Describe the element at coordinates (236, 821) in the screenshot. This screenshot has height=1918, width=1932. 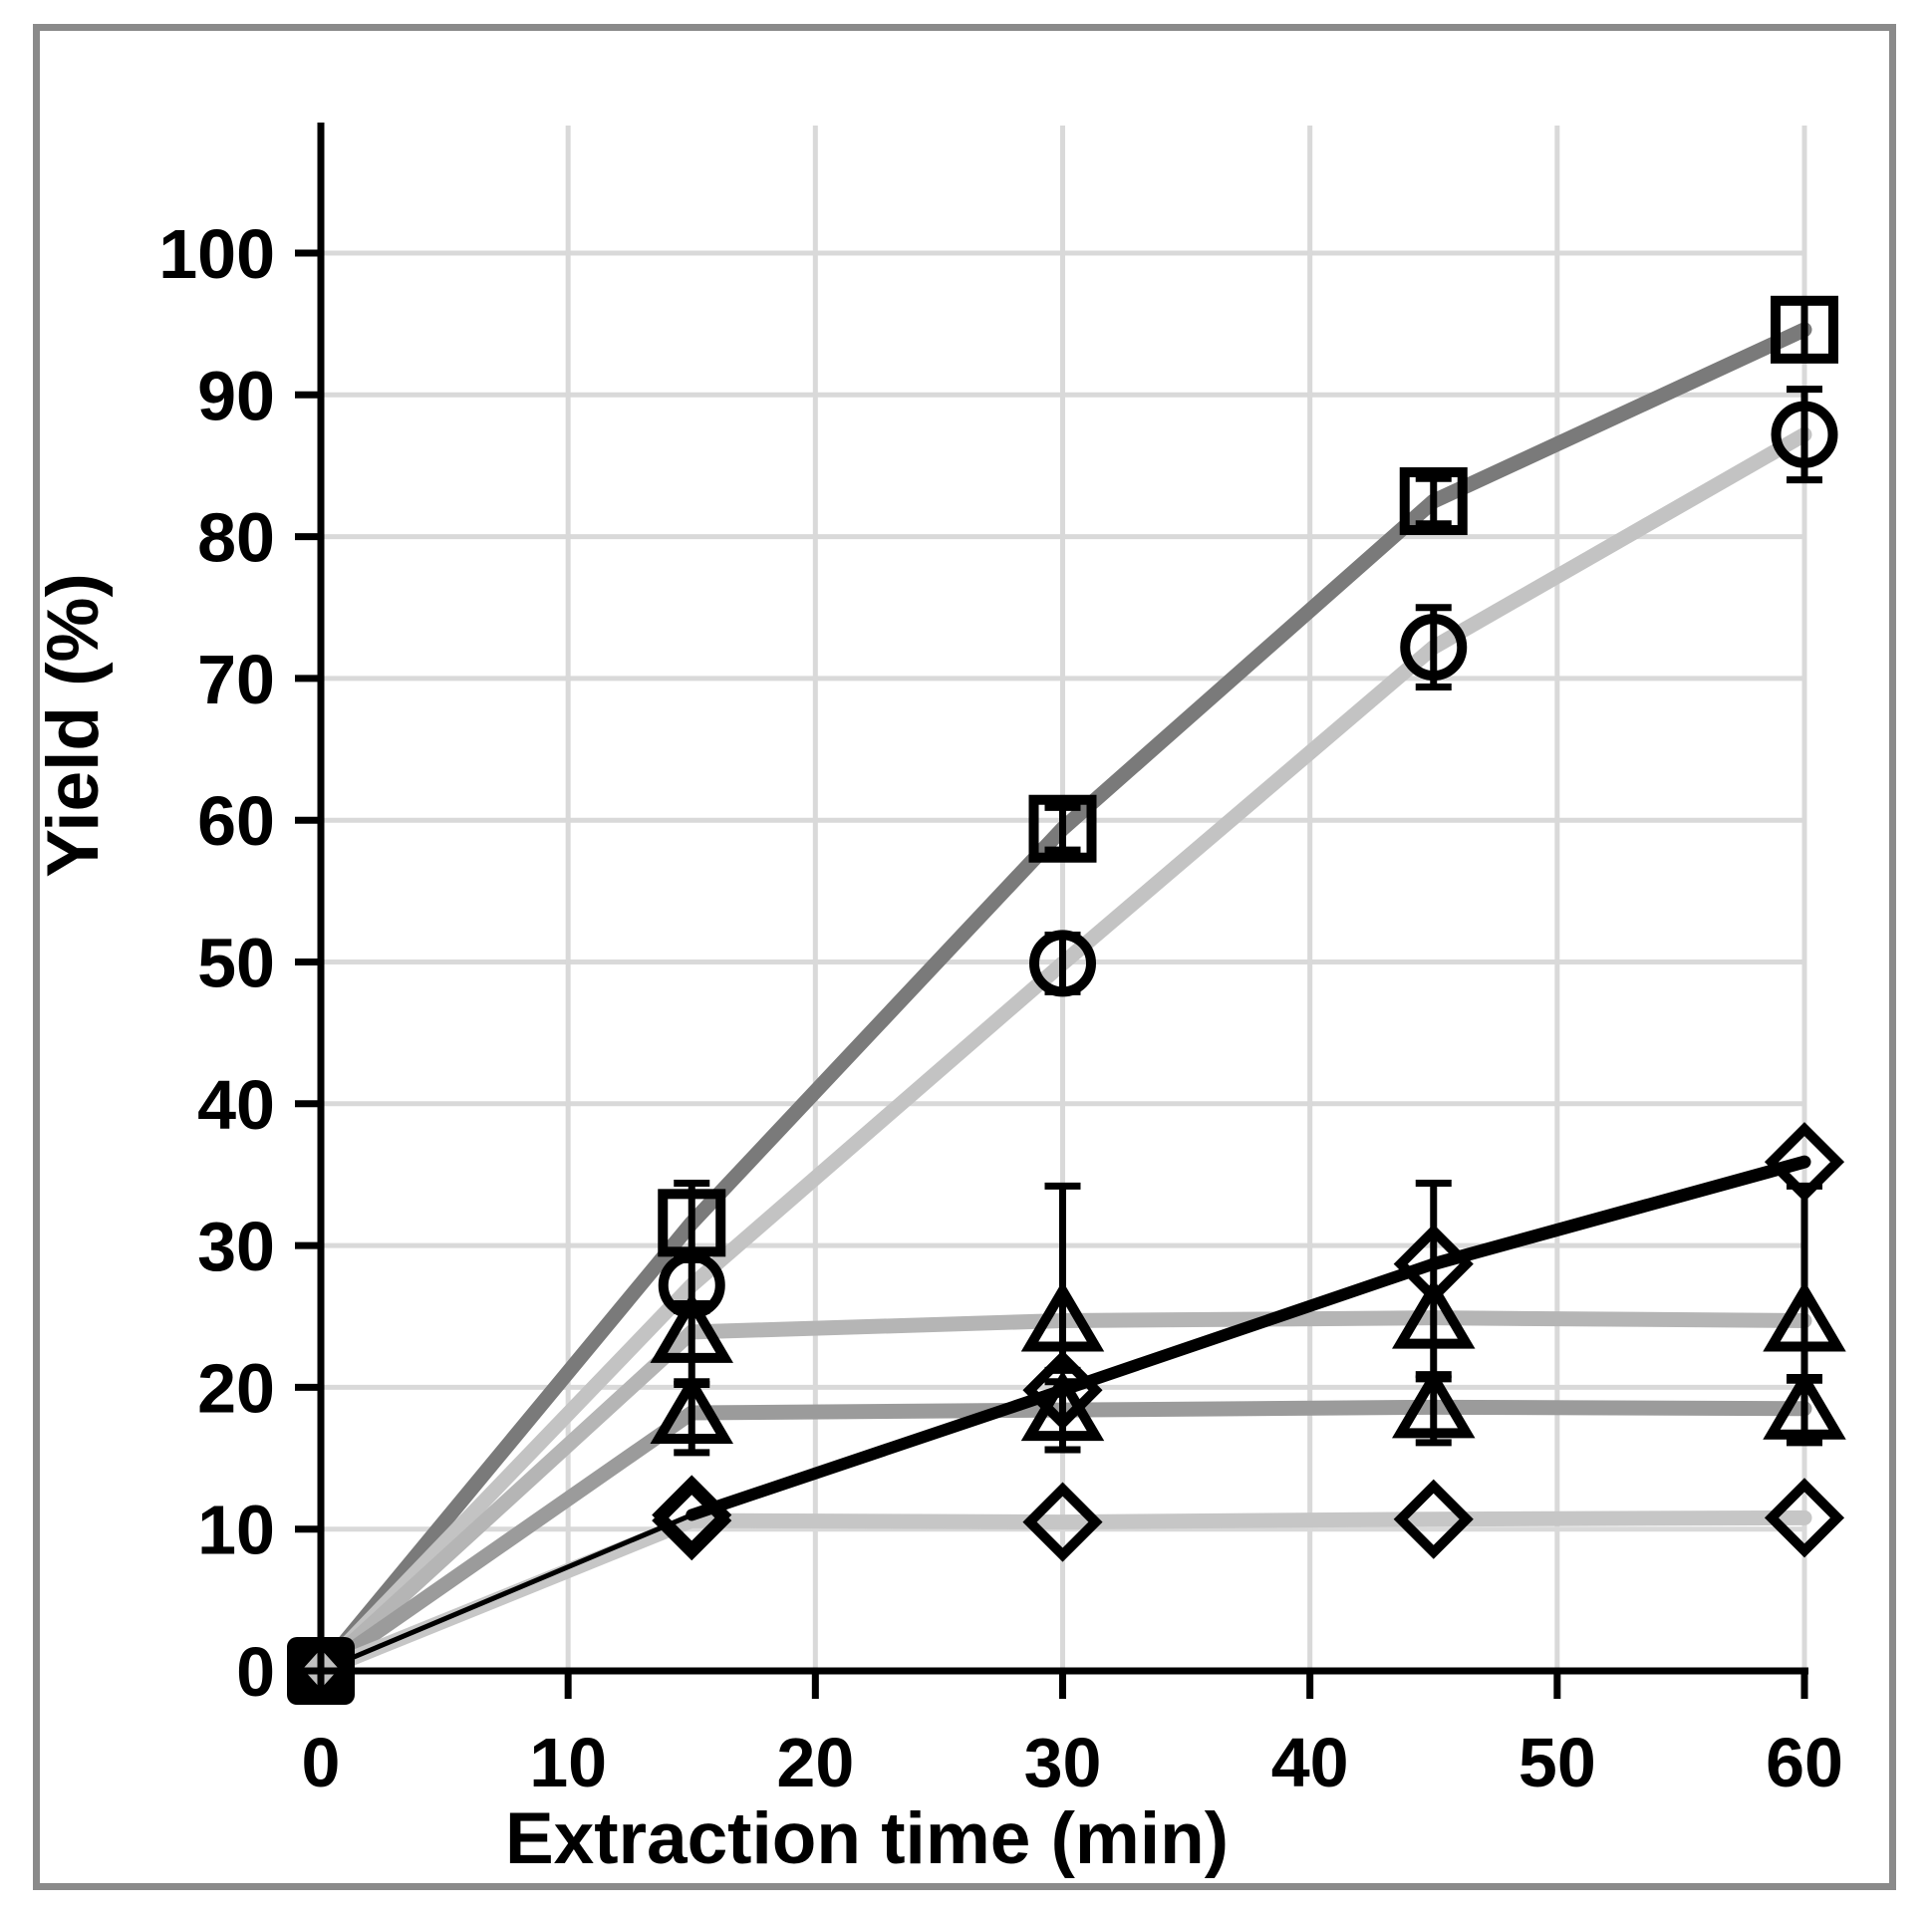
I see `y-tick-label: 60` at that location.